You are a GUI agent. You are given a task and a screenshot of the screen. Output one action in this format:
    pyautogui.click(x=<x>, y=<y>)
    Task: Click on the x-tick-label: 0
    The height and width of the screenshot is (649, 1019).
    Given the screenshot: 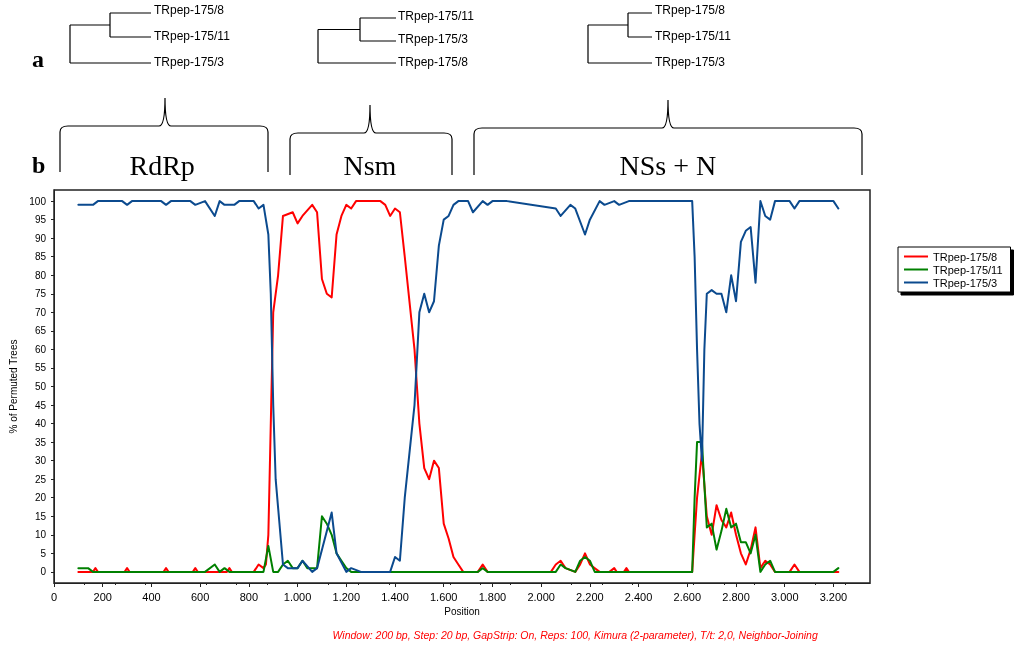 What is the action you would take?
    pyautogui.click(x=54, y=596)
    